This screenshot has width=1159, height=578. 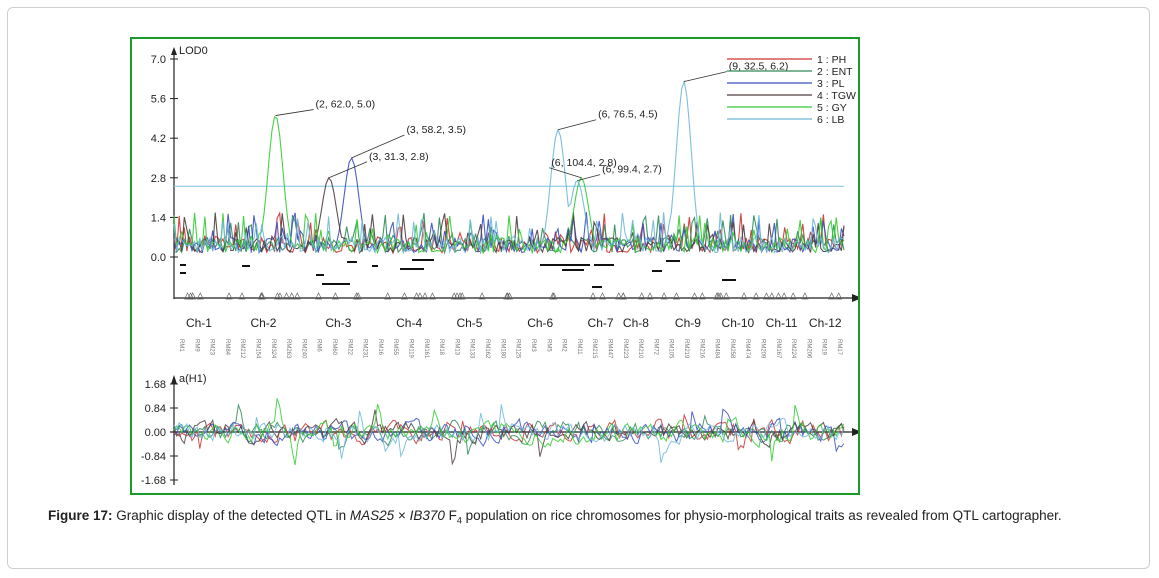 What do you see at coordinates (793, 349) in the screenshot?
I see `marker-name: RM224` at bounding box center [793, 349].